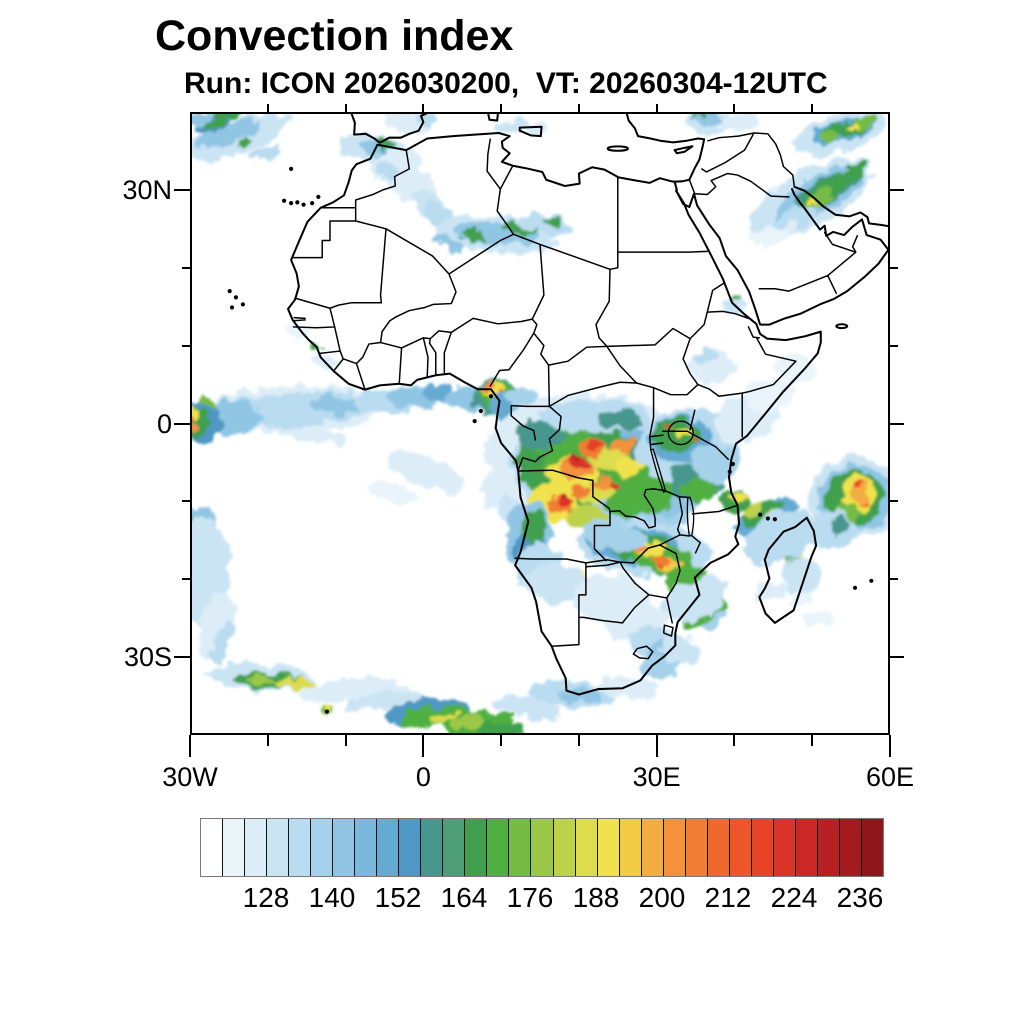 The width and height of the screenshot is (1024, 1024). What do you see at coordinates (665, 147) in the screenshot?
I see `levant-anatolia-coastline` at bounding box center [665, 147].